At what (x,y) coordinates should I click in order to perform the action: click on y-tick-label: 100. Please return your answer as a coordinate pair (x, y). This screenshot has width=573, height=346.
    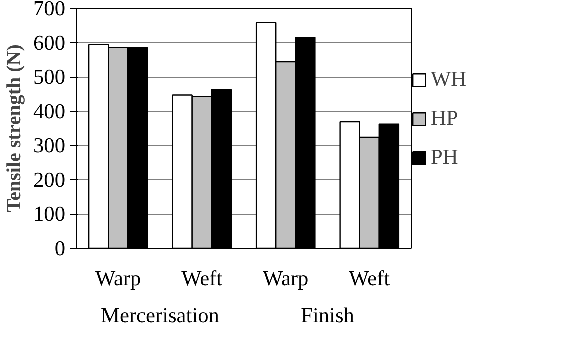
    Looking at the image, I should click on (50, 214).